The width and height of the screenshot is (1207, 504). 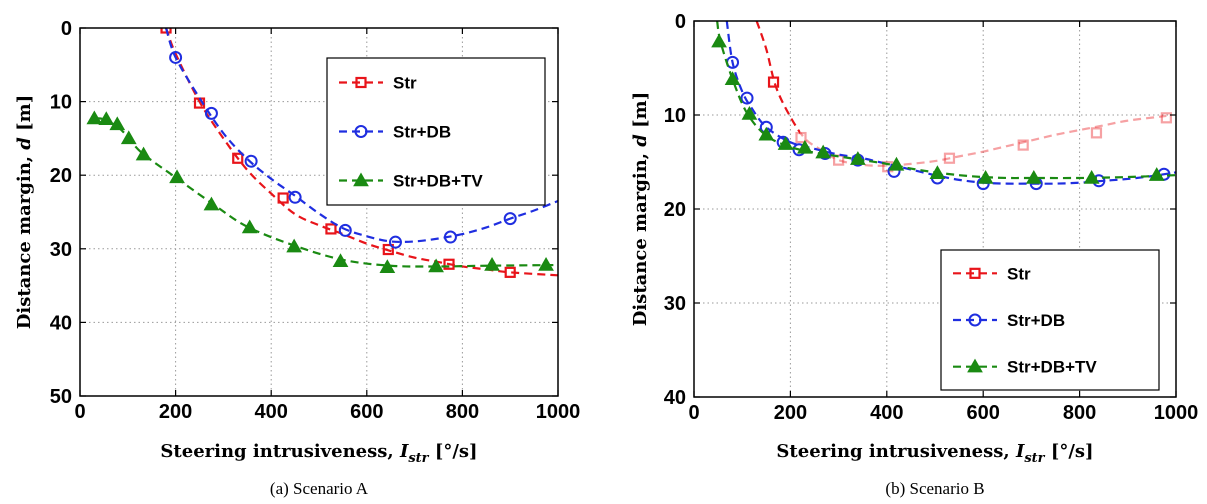 I want to click on series-line-str, so click(x=778, y=78).